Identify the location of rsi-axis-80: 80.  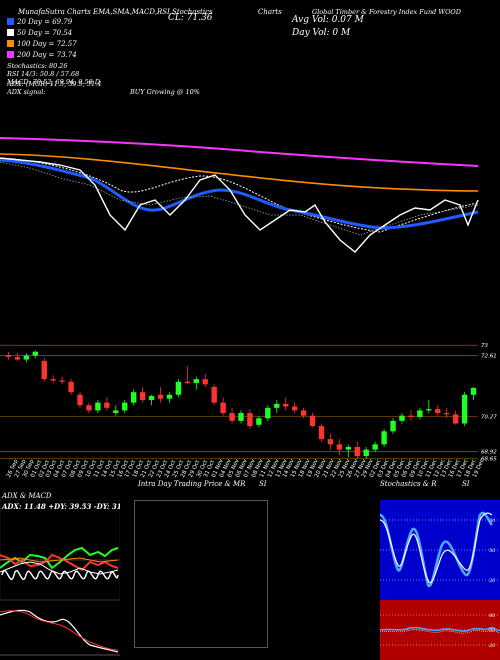
(492, 616).